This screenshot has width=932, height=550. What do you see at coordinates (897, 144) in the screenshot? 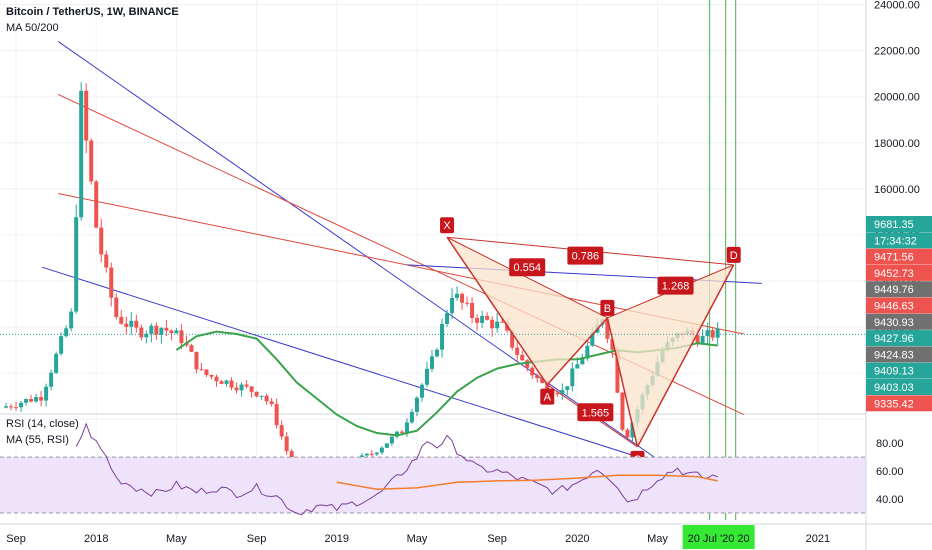
I see `price-tick-label: 18000.00` at bounding box center [897, 144].